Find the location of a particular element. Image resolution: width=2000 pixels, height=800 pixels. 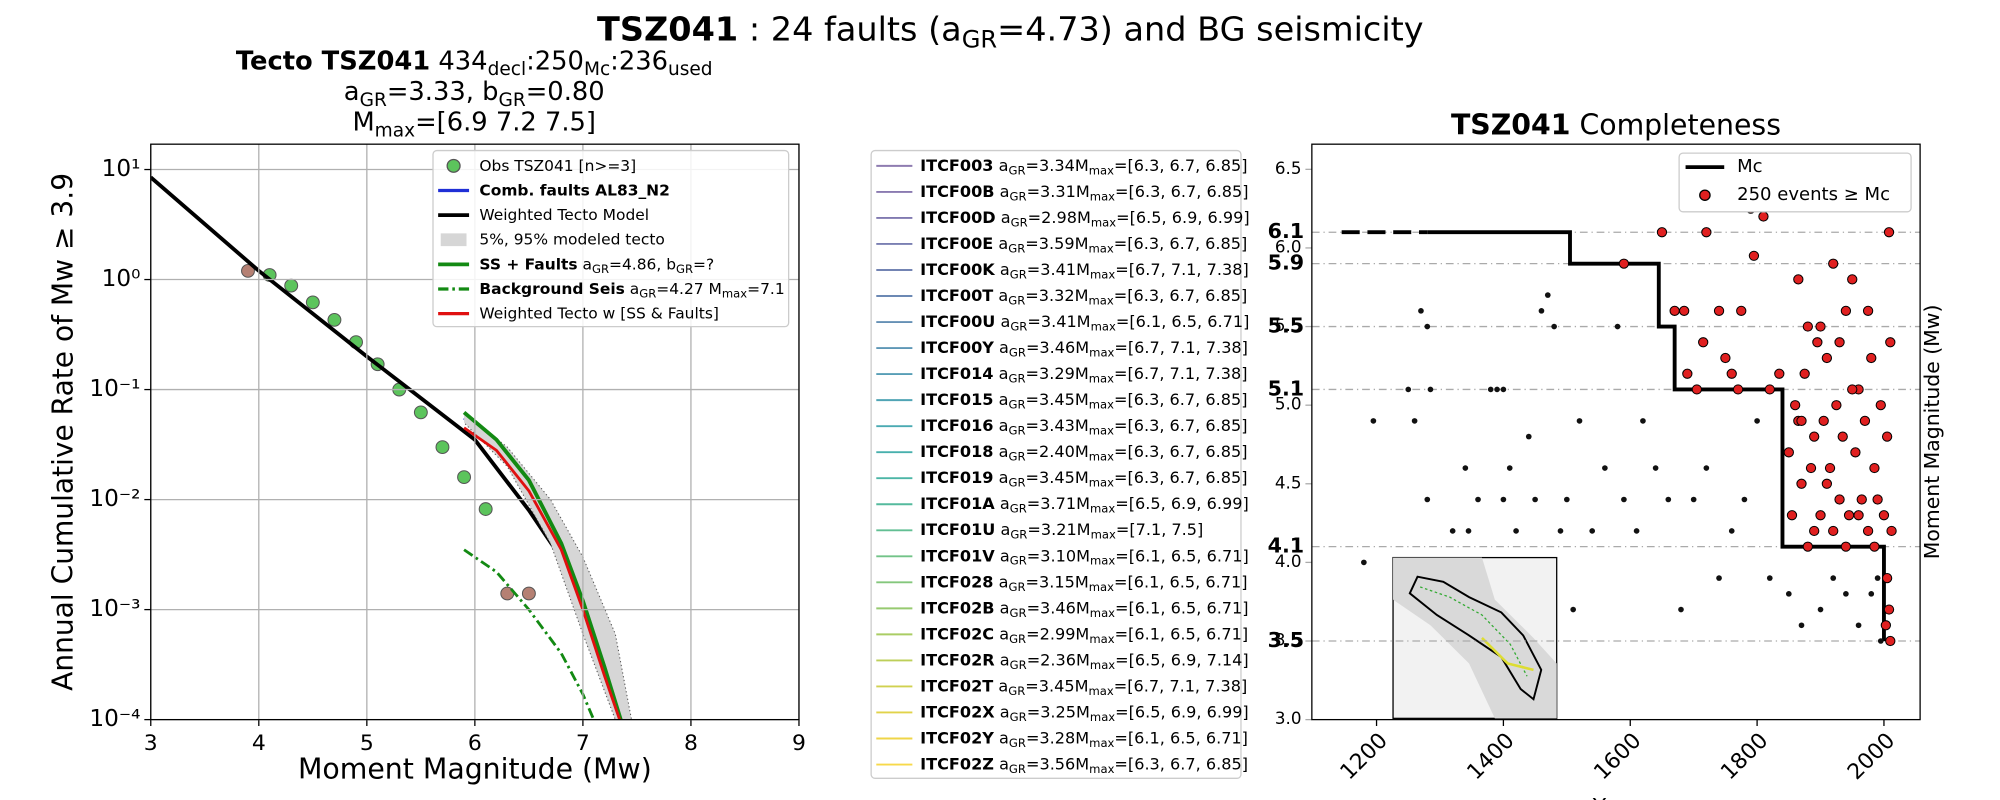

y-tick-label: 10¹ is located at coordinates (121, 169).